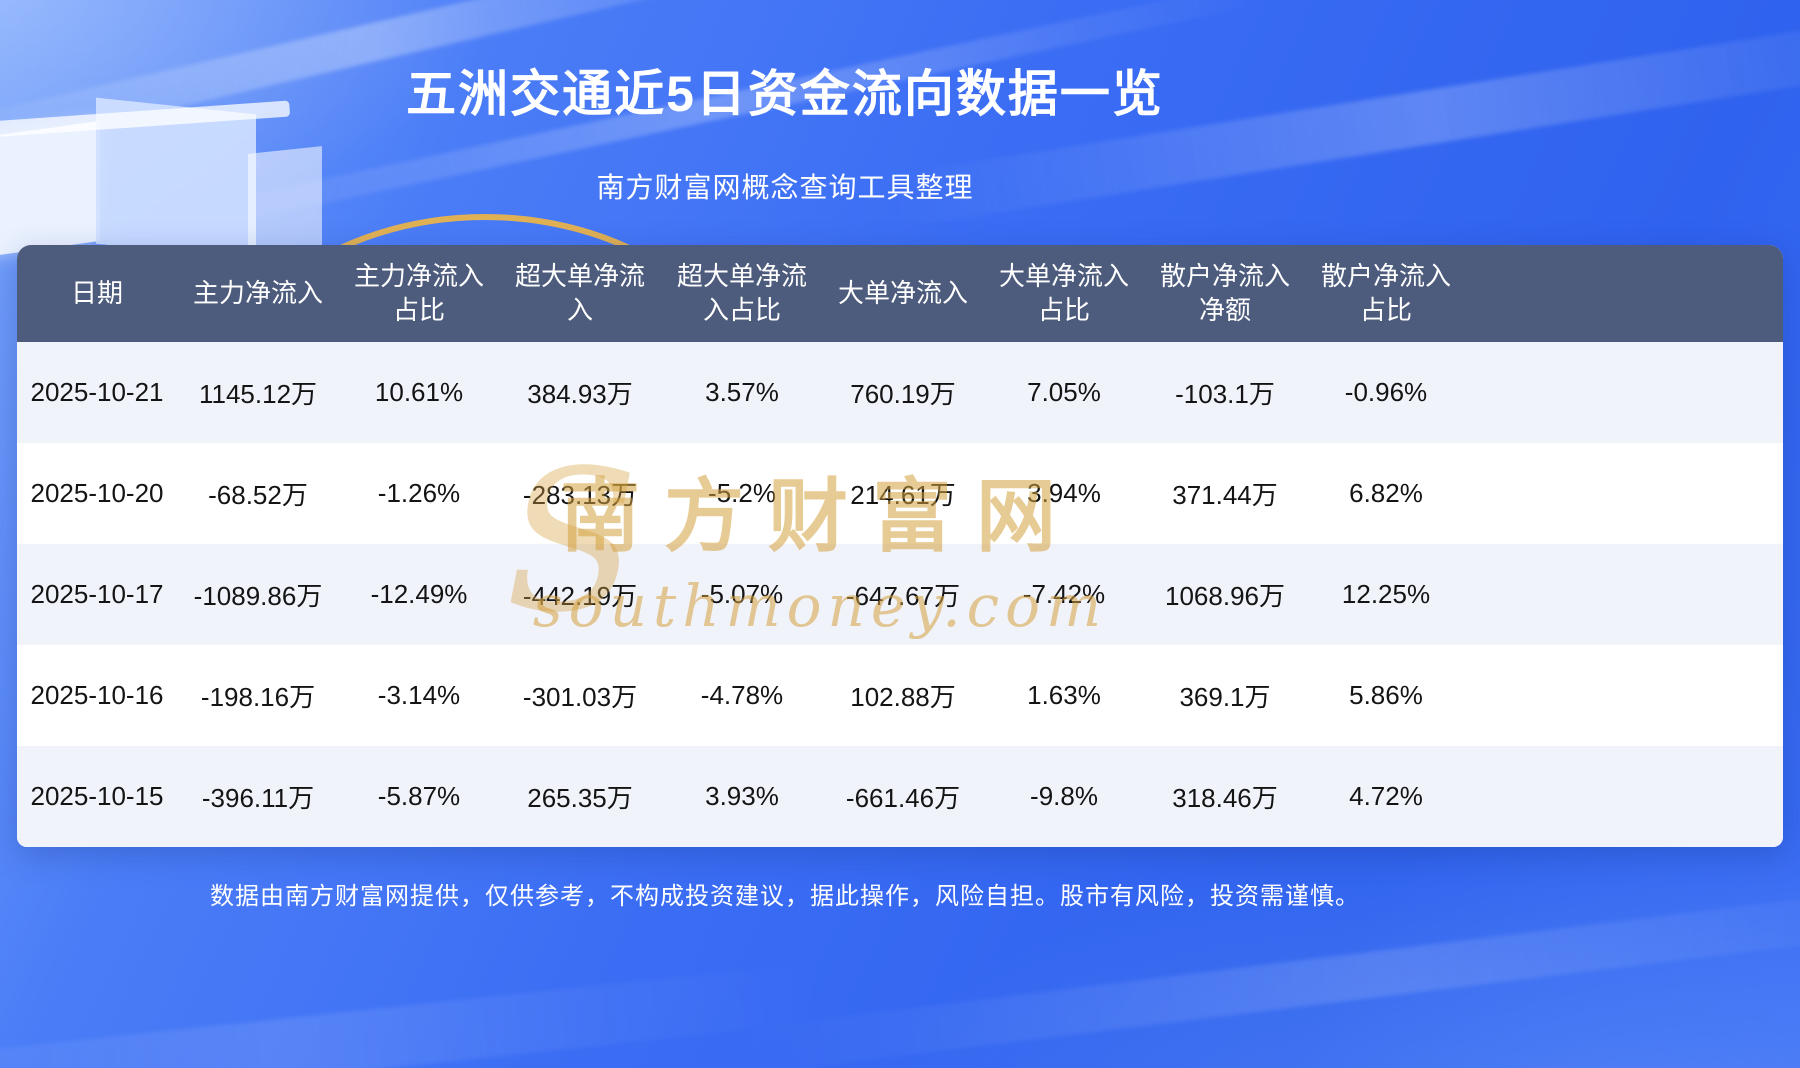 The height and width of the screenshot is (1068, 1800). What do you see at coordinates (1064, 695) in the screenshot?
I see `value-cell: 1.63%` at bounding box center [1064, 695].